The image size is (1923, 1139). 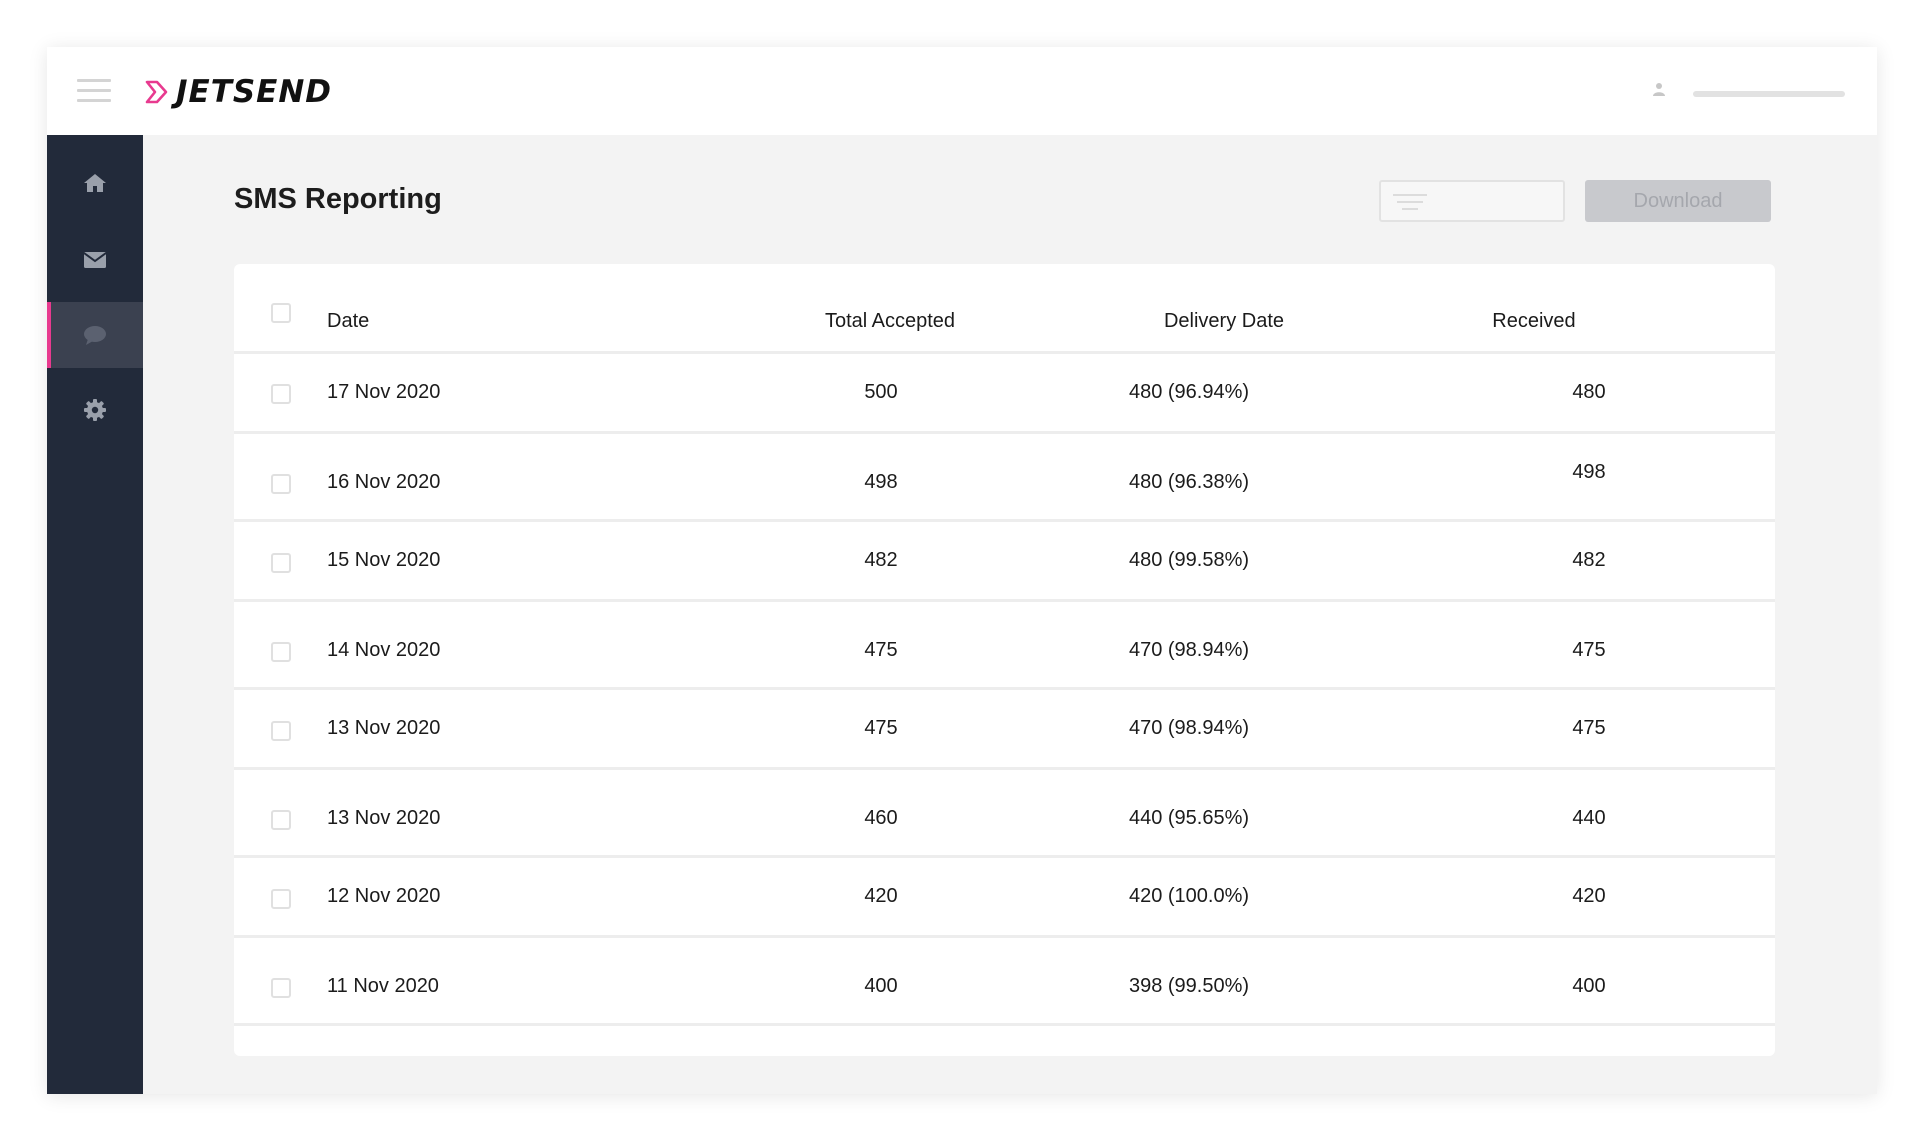 I want to click on table-row: 17 Nov 2020 500 480 (96.94%) 480, so click(x=1004, y=394).